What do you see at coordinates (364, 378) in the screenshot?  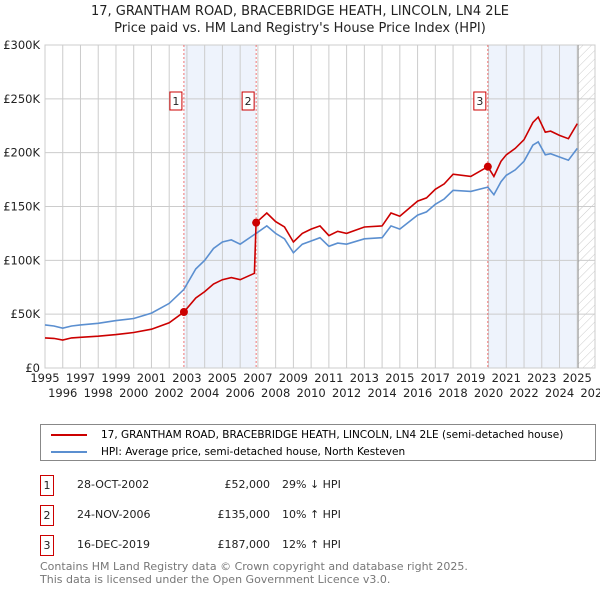 I see `x-tick-label: 2013` at bounding box center [364, 378].